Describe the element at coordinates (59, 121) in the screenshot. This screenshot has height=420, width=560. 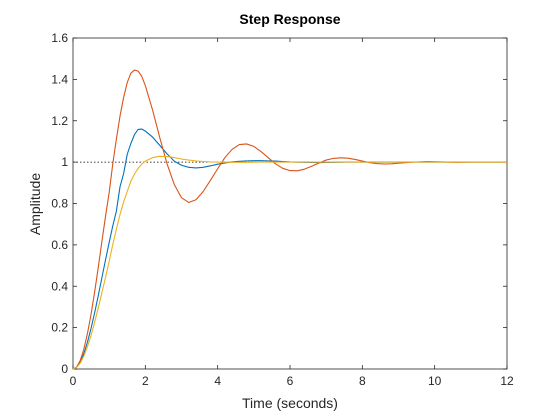
I see `y-tick-label: 1.2` at that location.